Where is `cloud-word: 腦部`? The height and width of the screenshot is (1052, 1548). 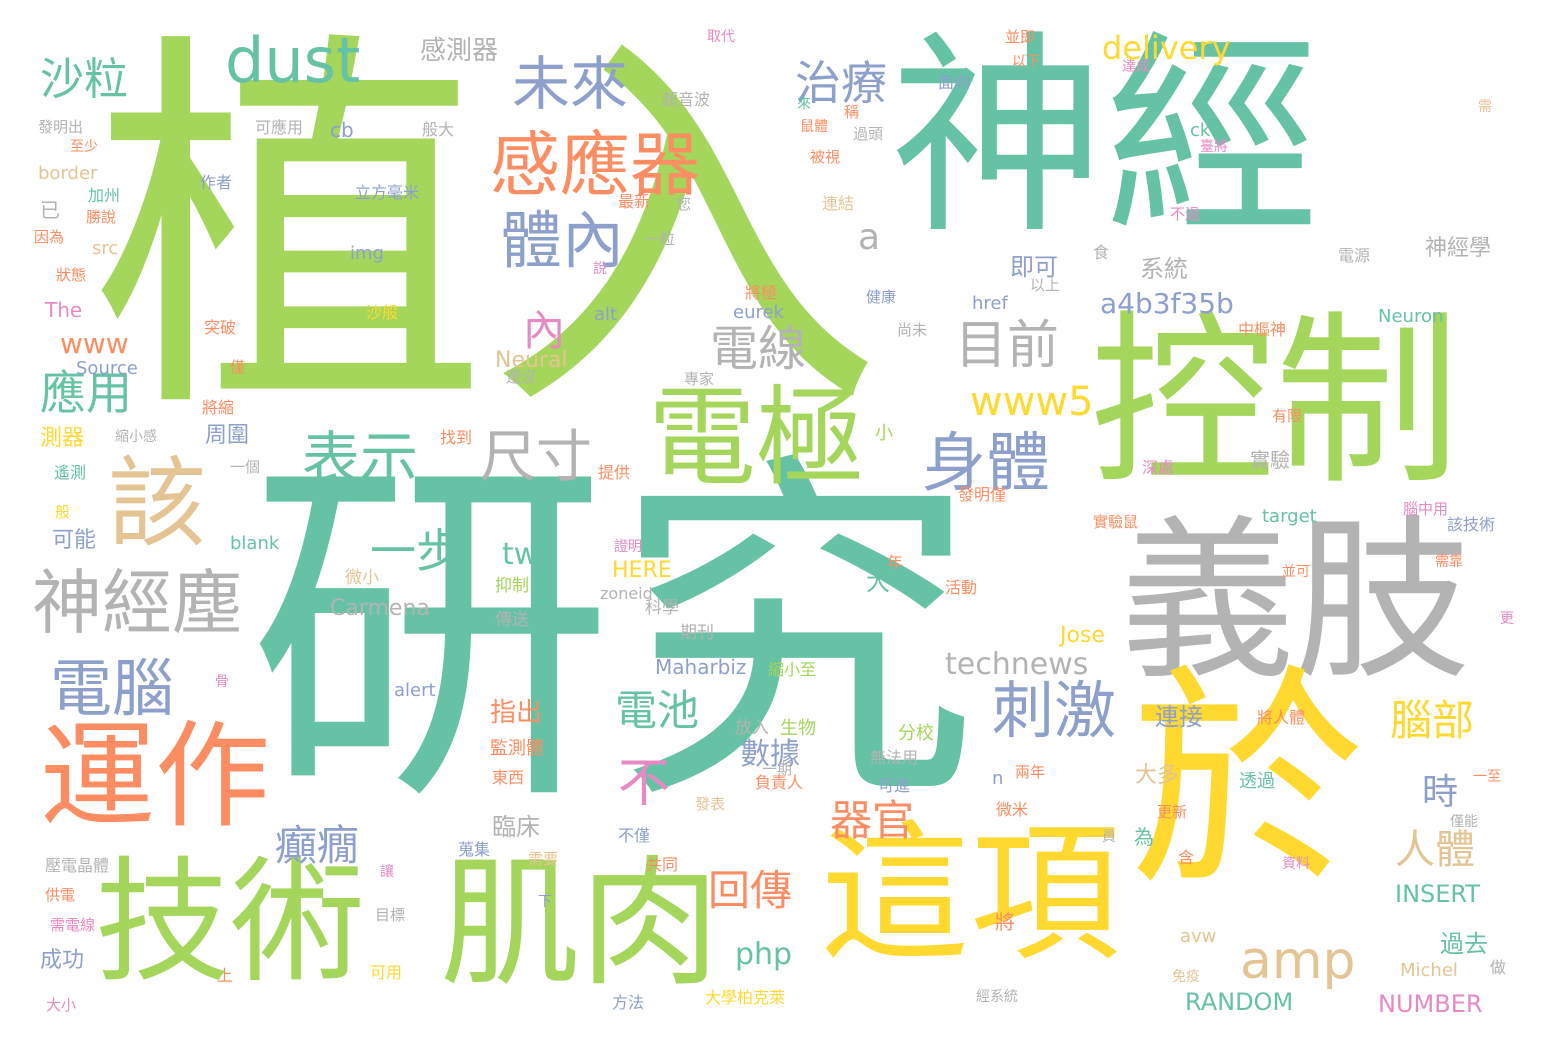 cloud-word: 腦部 is located at coordinates (1432, 720).